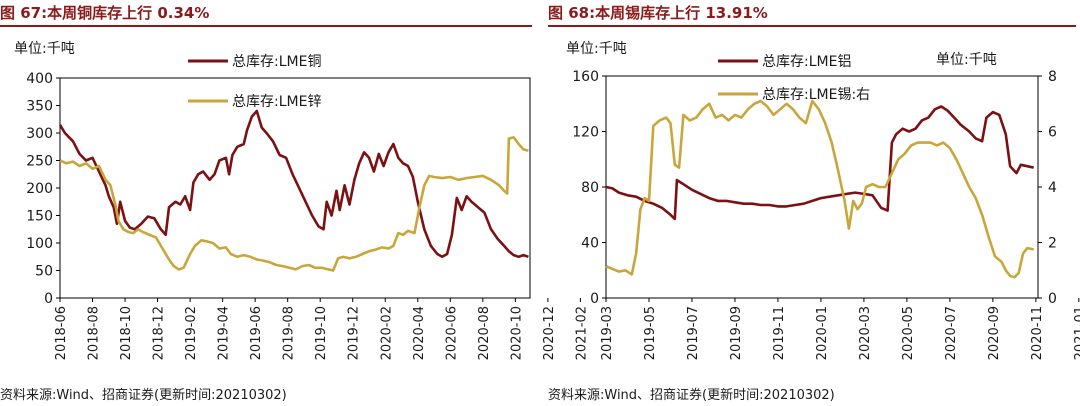 The width and height of the screenshot is (1080, 406). I want to click on x-tick-label: 2019-12, so click(354, 333).